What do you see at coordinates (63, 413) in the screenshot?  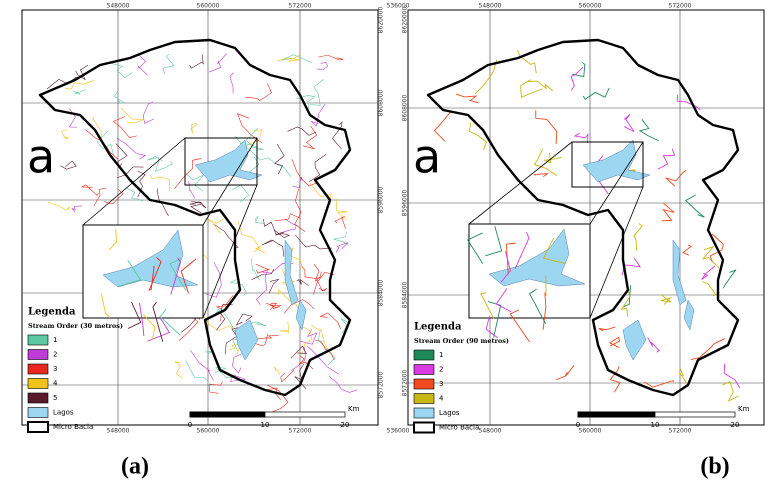 I see `legend-label: Lagos` at bounding box center [63, 413].